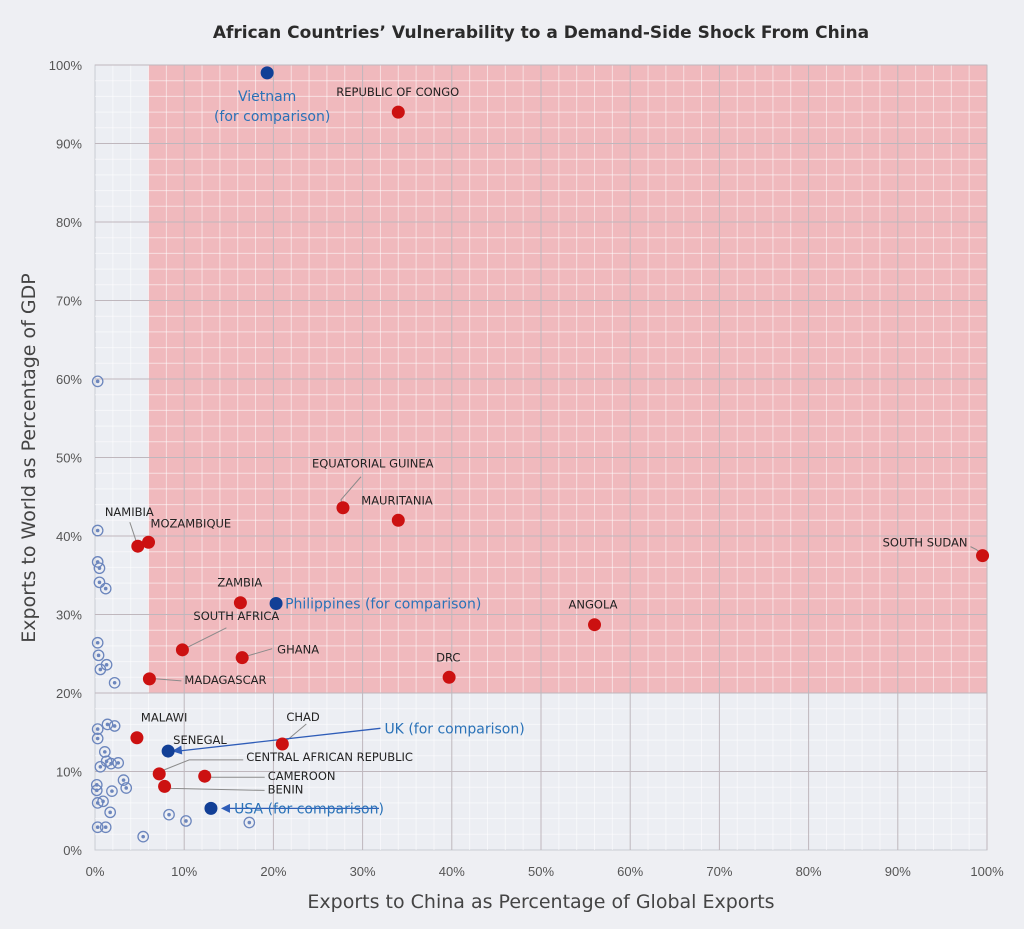 The image size is (1024, 929). Describe the element at coordinates (273, 871) in the screenshot. I see `x-tick-label: 20%` at that location.